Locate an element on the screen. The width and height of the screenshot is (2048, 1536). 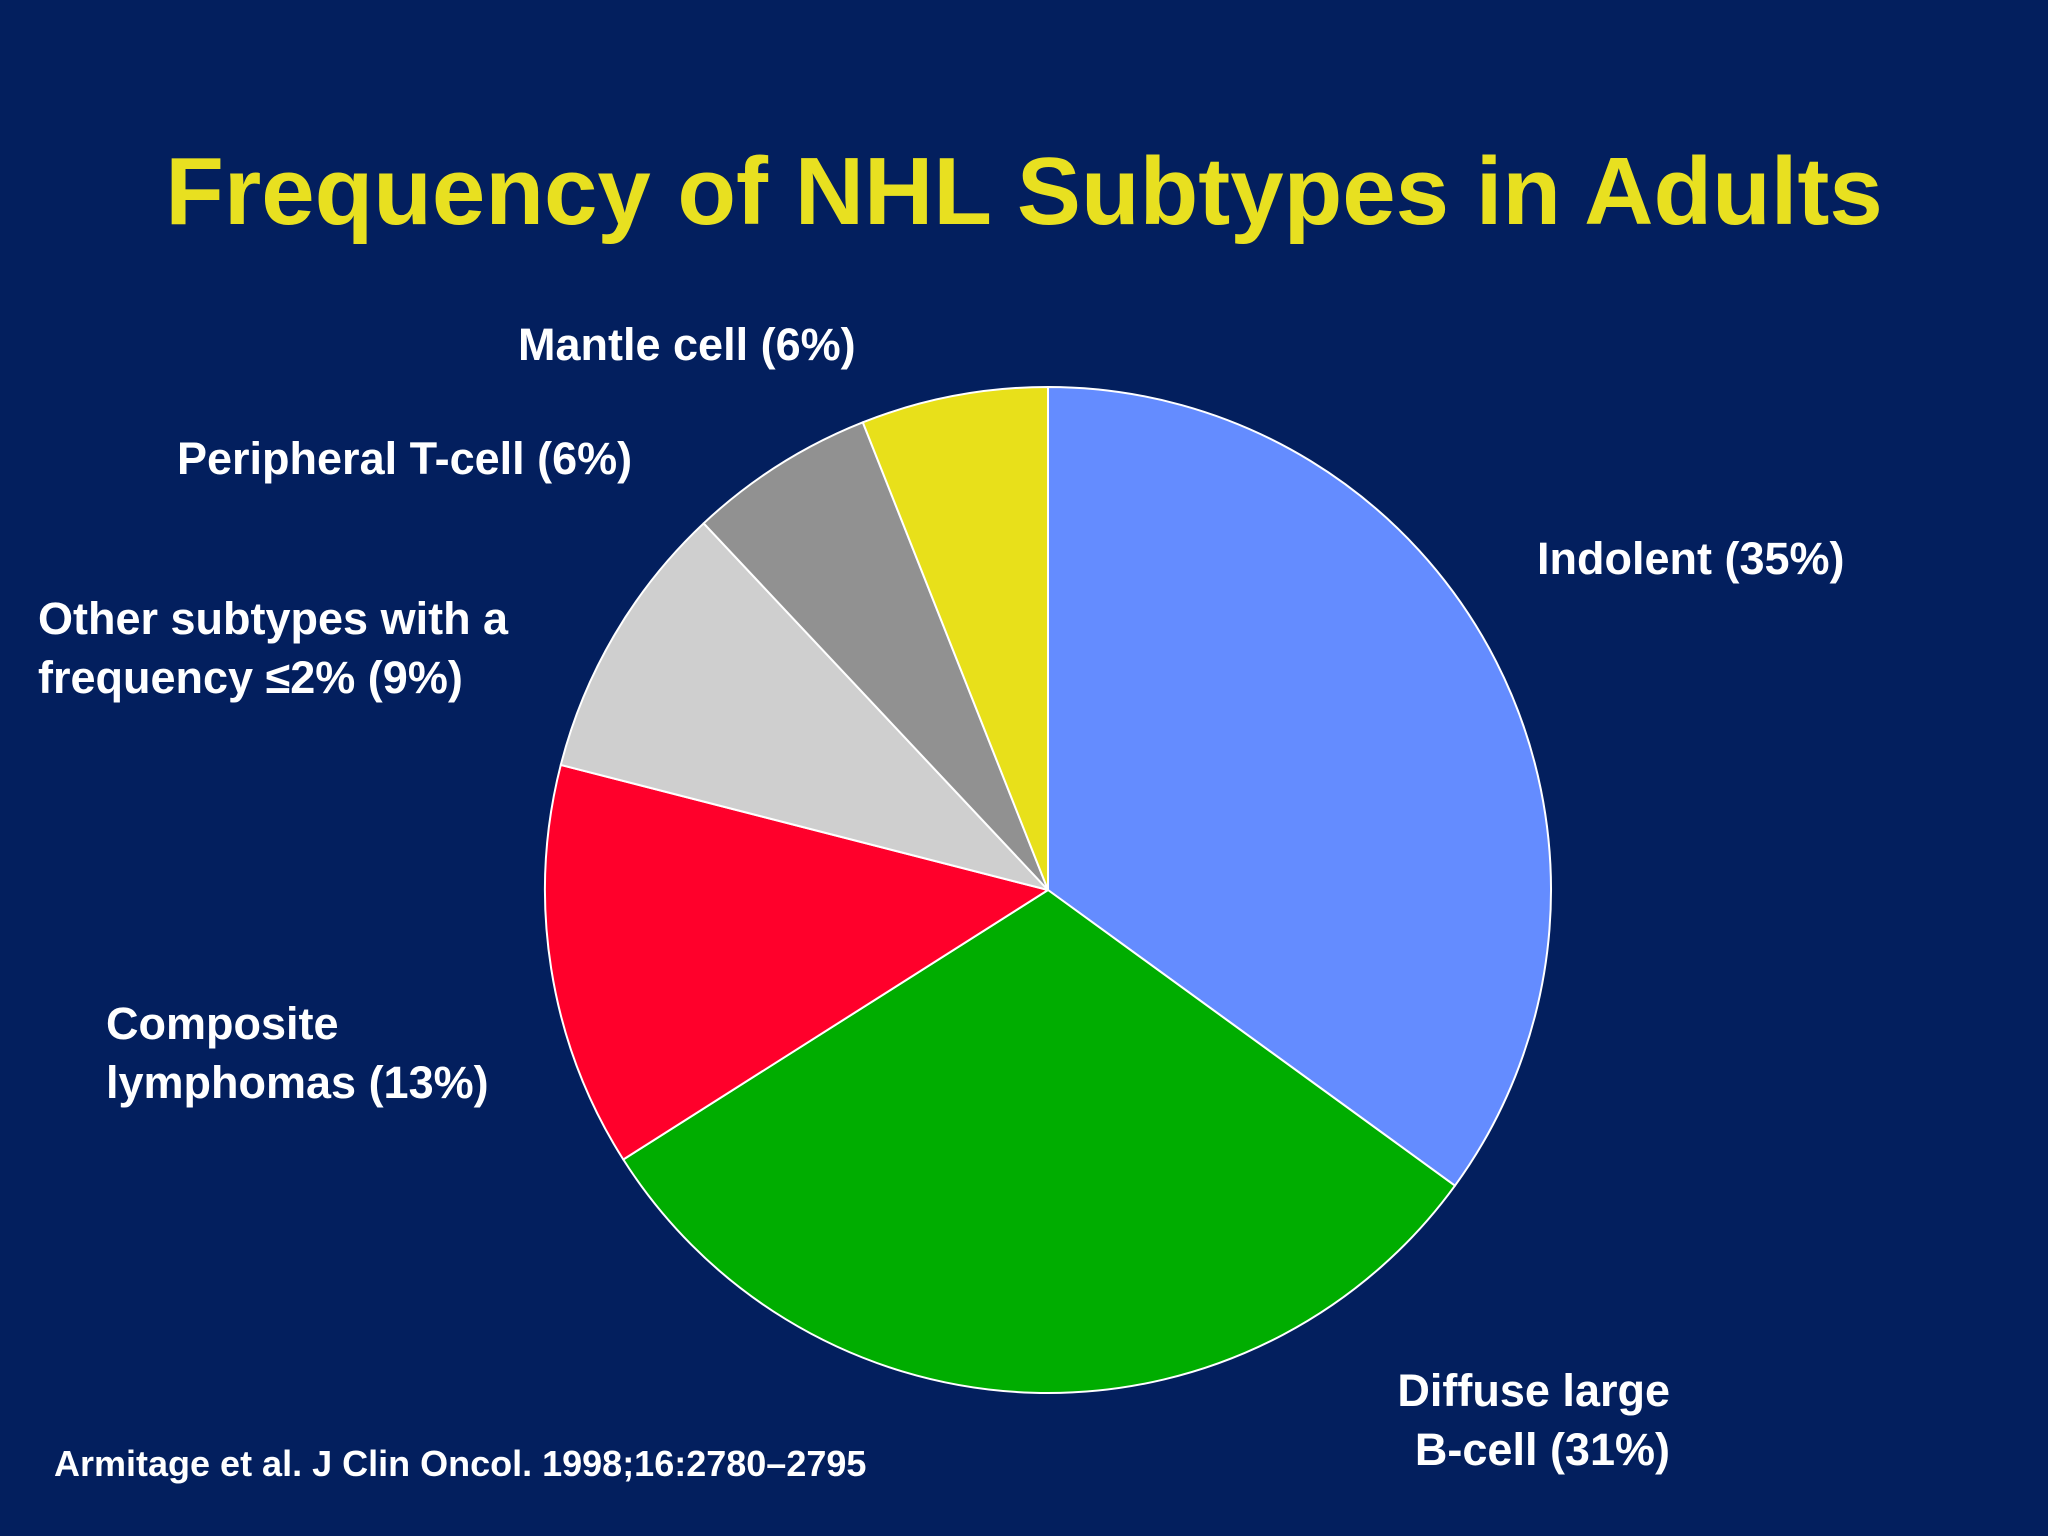
slice-label-line: Peripheral T-cell (6%) is located at coordinates (405, 458).